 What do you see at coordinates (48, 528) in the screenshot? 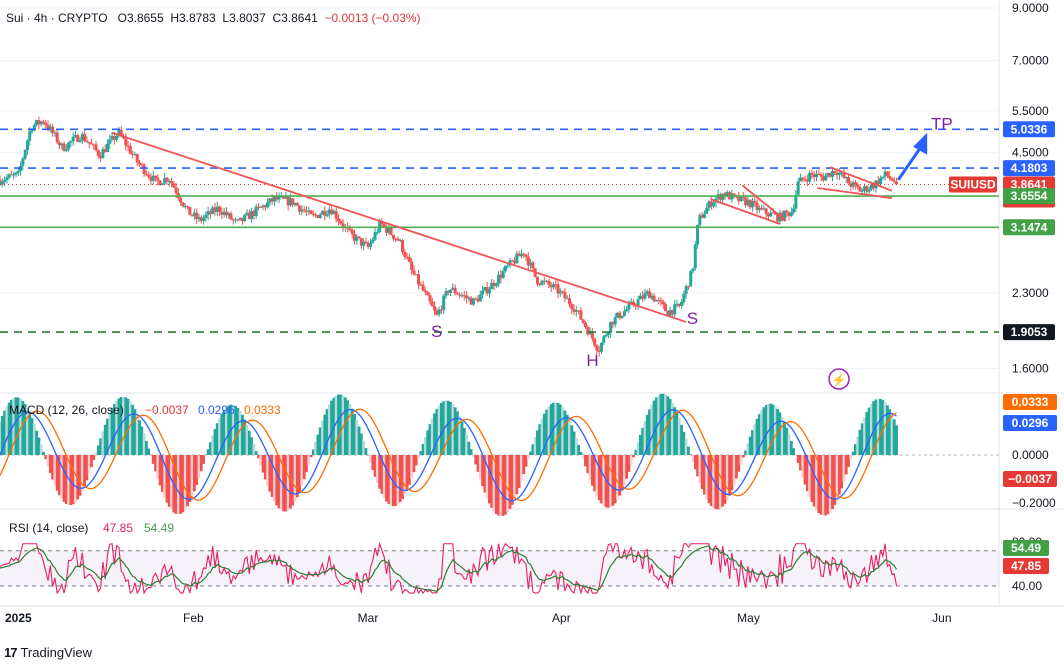
I see `rsi-title: RSI (14, close)` at bounding box center [48, 528].